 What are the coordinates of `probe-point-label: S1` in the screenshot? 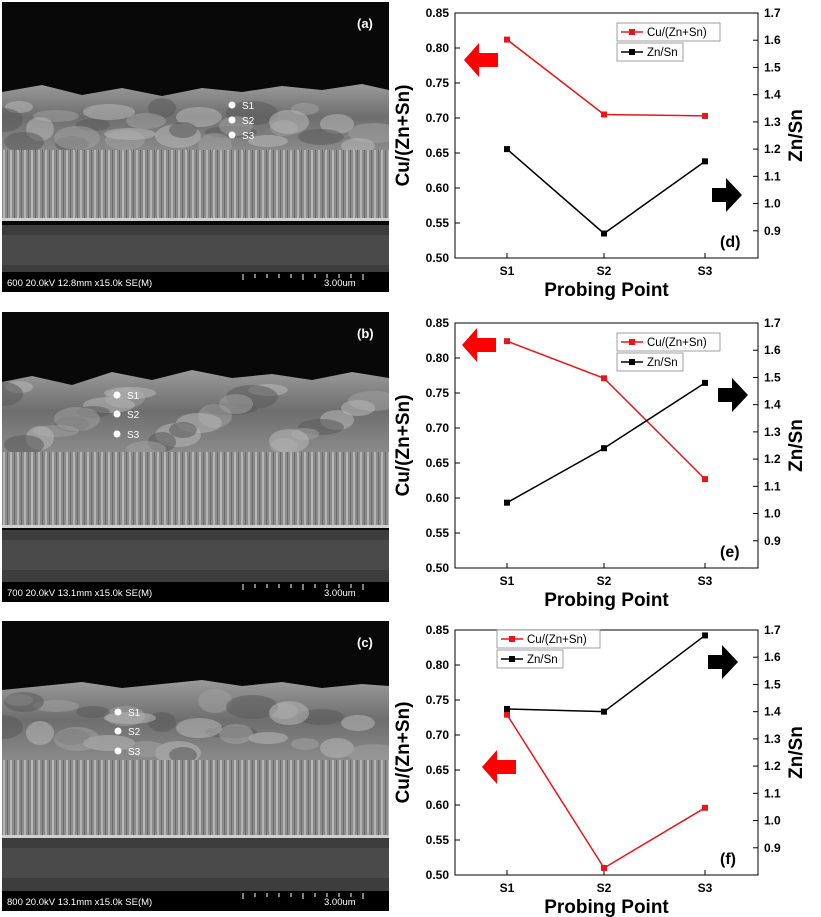 It's located at (134, 713).